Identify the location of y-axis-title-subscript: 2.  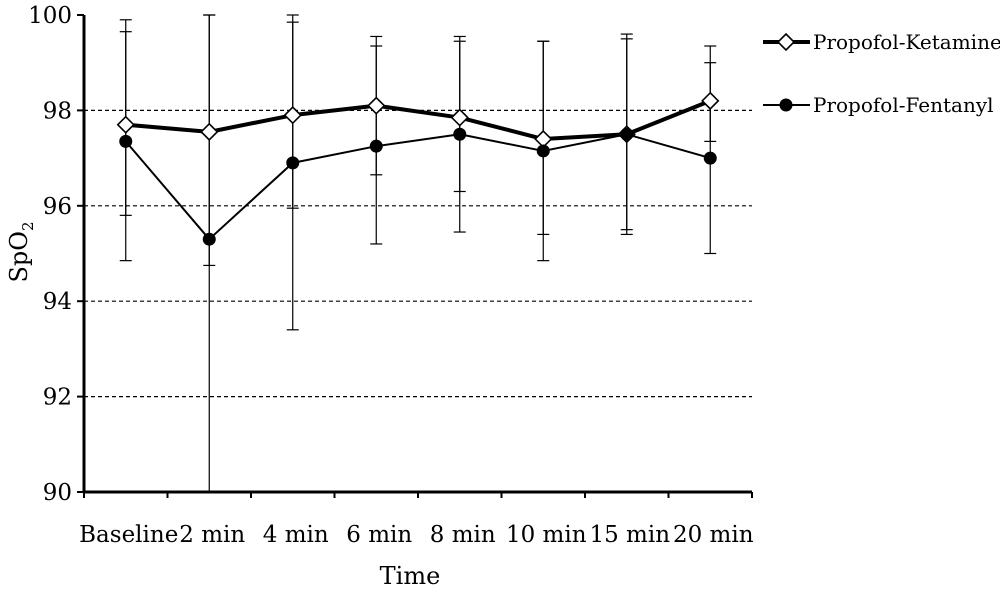
(28, 226).